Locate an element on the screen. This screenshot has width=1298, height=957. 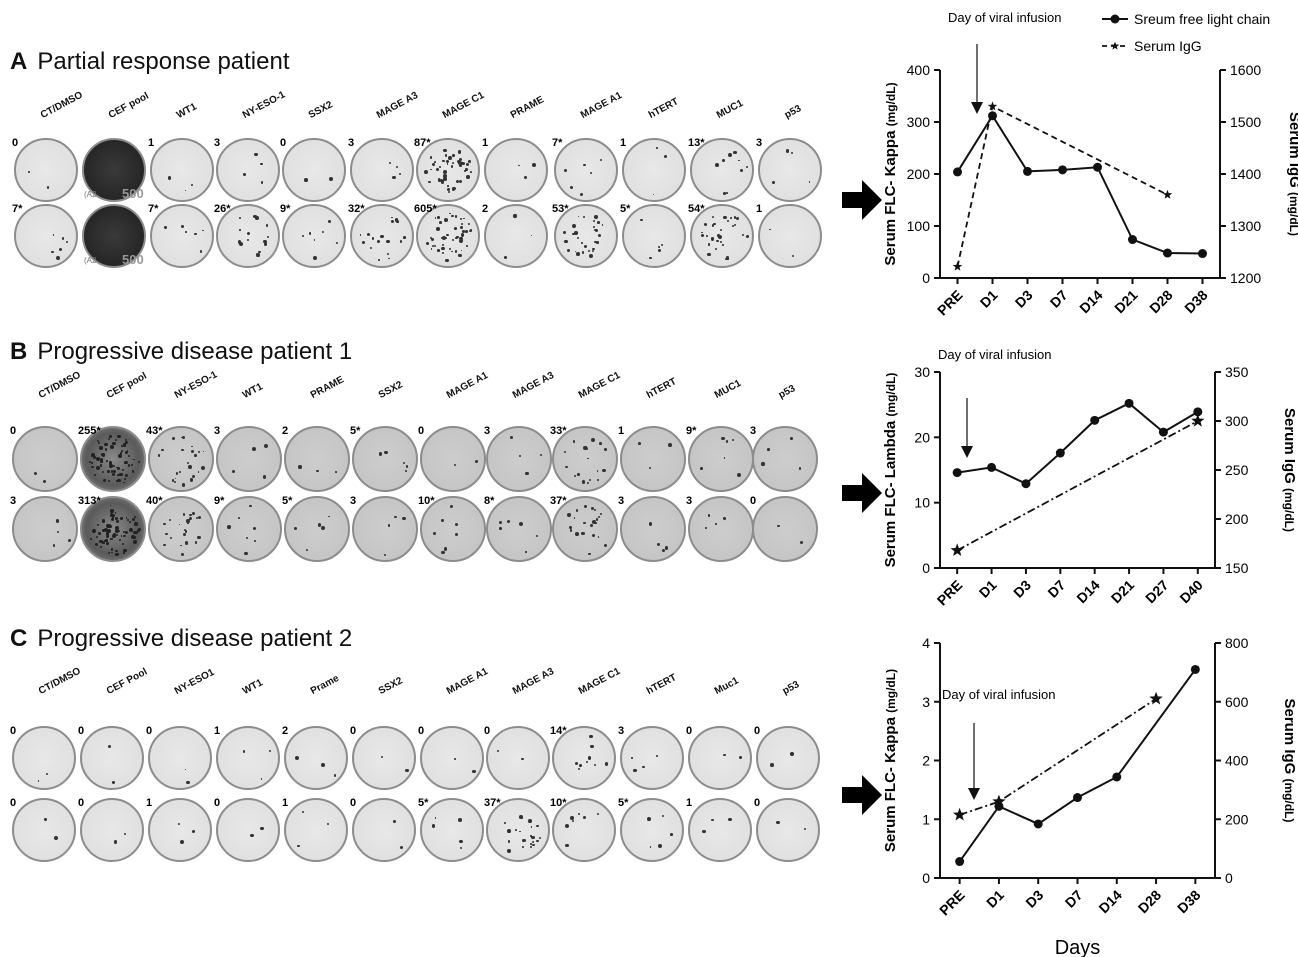
panel-a-title: A Partial response patient is located at coordinates (150, 62).